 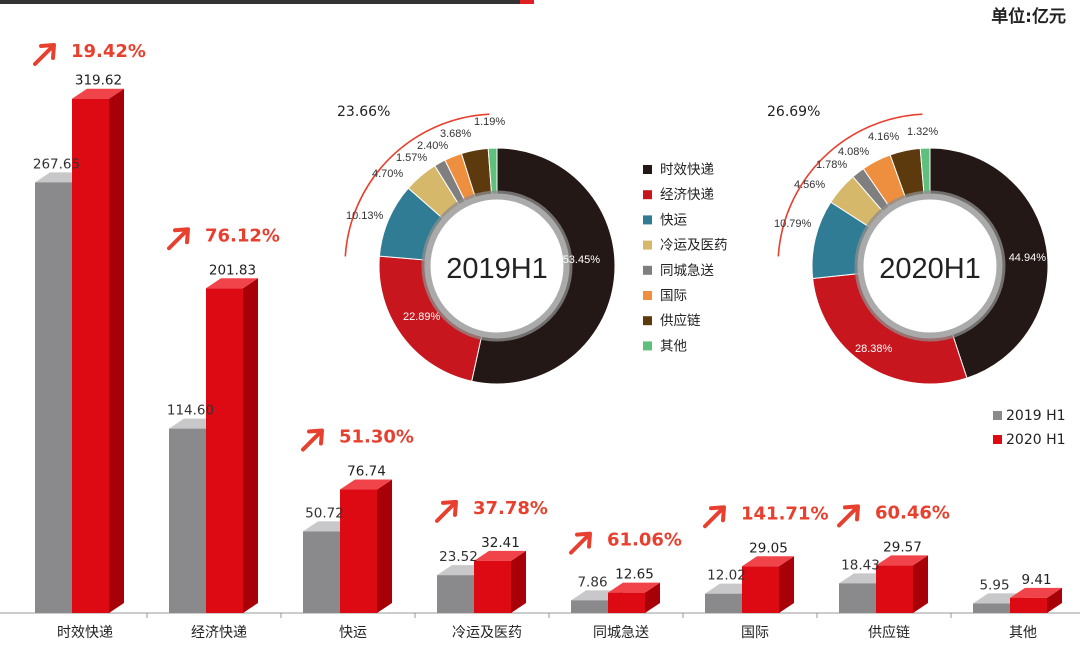 I want to click on bar-label-2019-3: 23.52, so click(x=458, y=557).